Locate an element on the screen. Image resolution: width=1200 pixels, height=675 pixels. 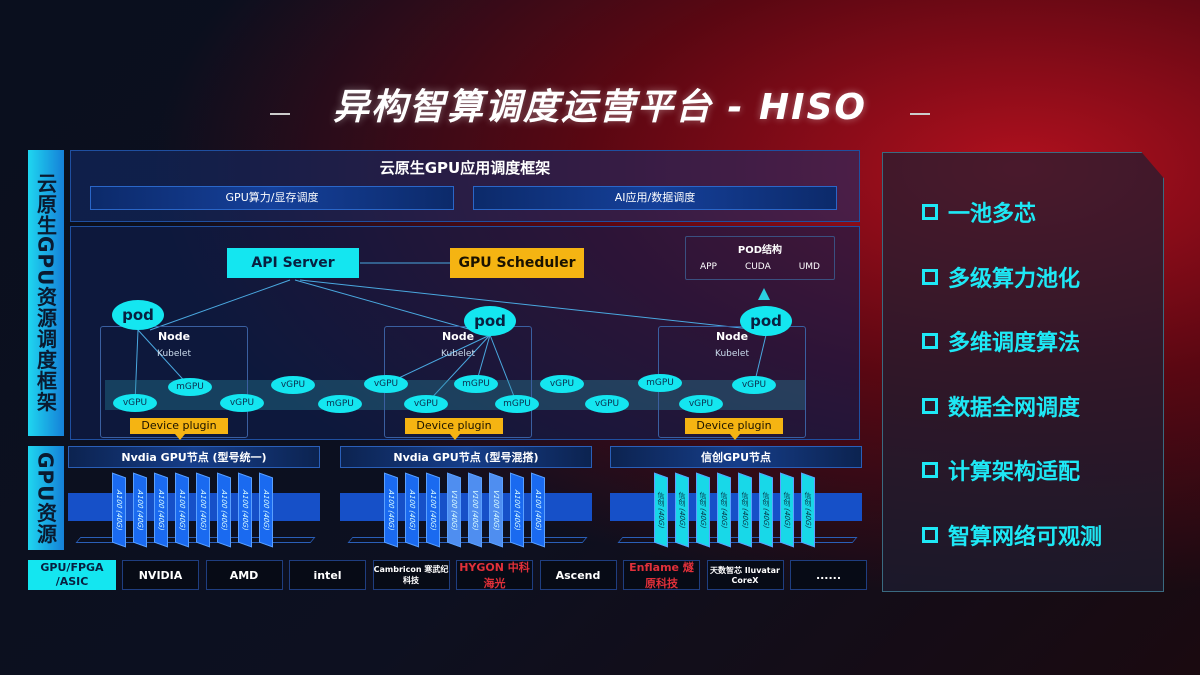
hw-type-label: GPU/FPGA /ASIC is located at coordinates (72, 575).